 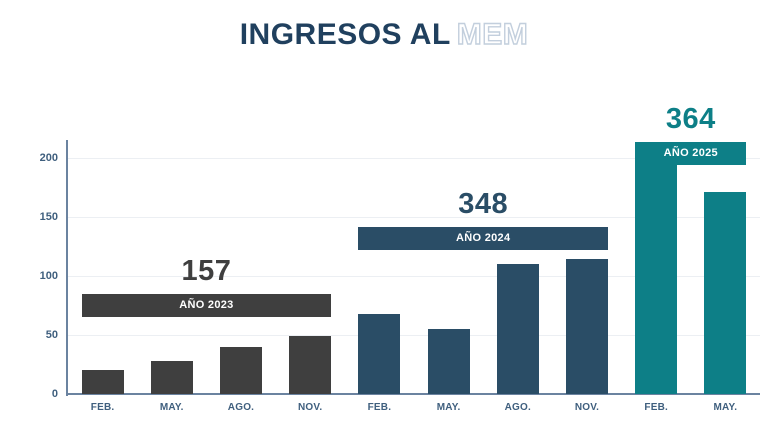 What do you see at coordinates (492, 34) in the screenshot?
I see `title-text-outline: MEM` at bounding box center [492, 34].